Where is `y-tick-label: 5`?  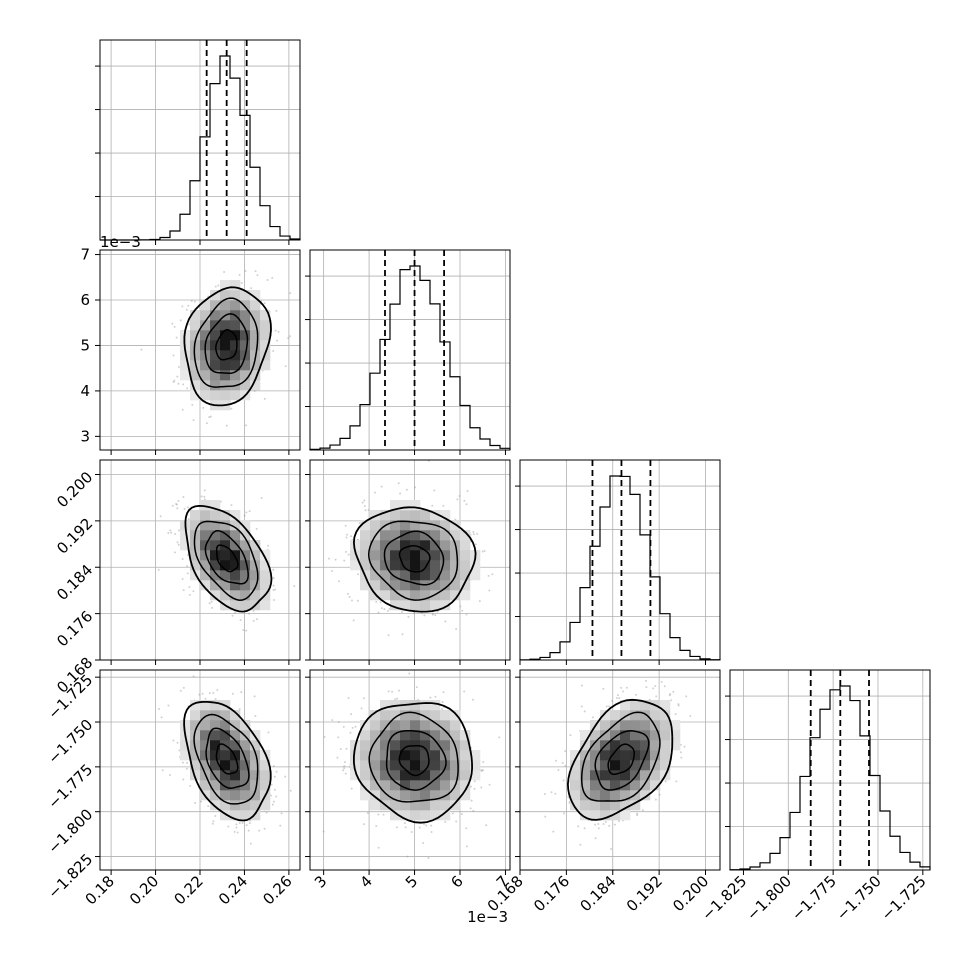 y-tick-label: 5 is located at coordinates (85, 345).